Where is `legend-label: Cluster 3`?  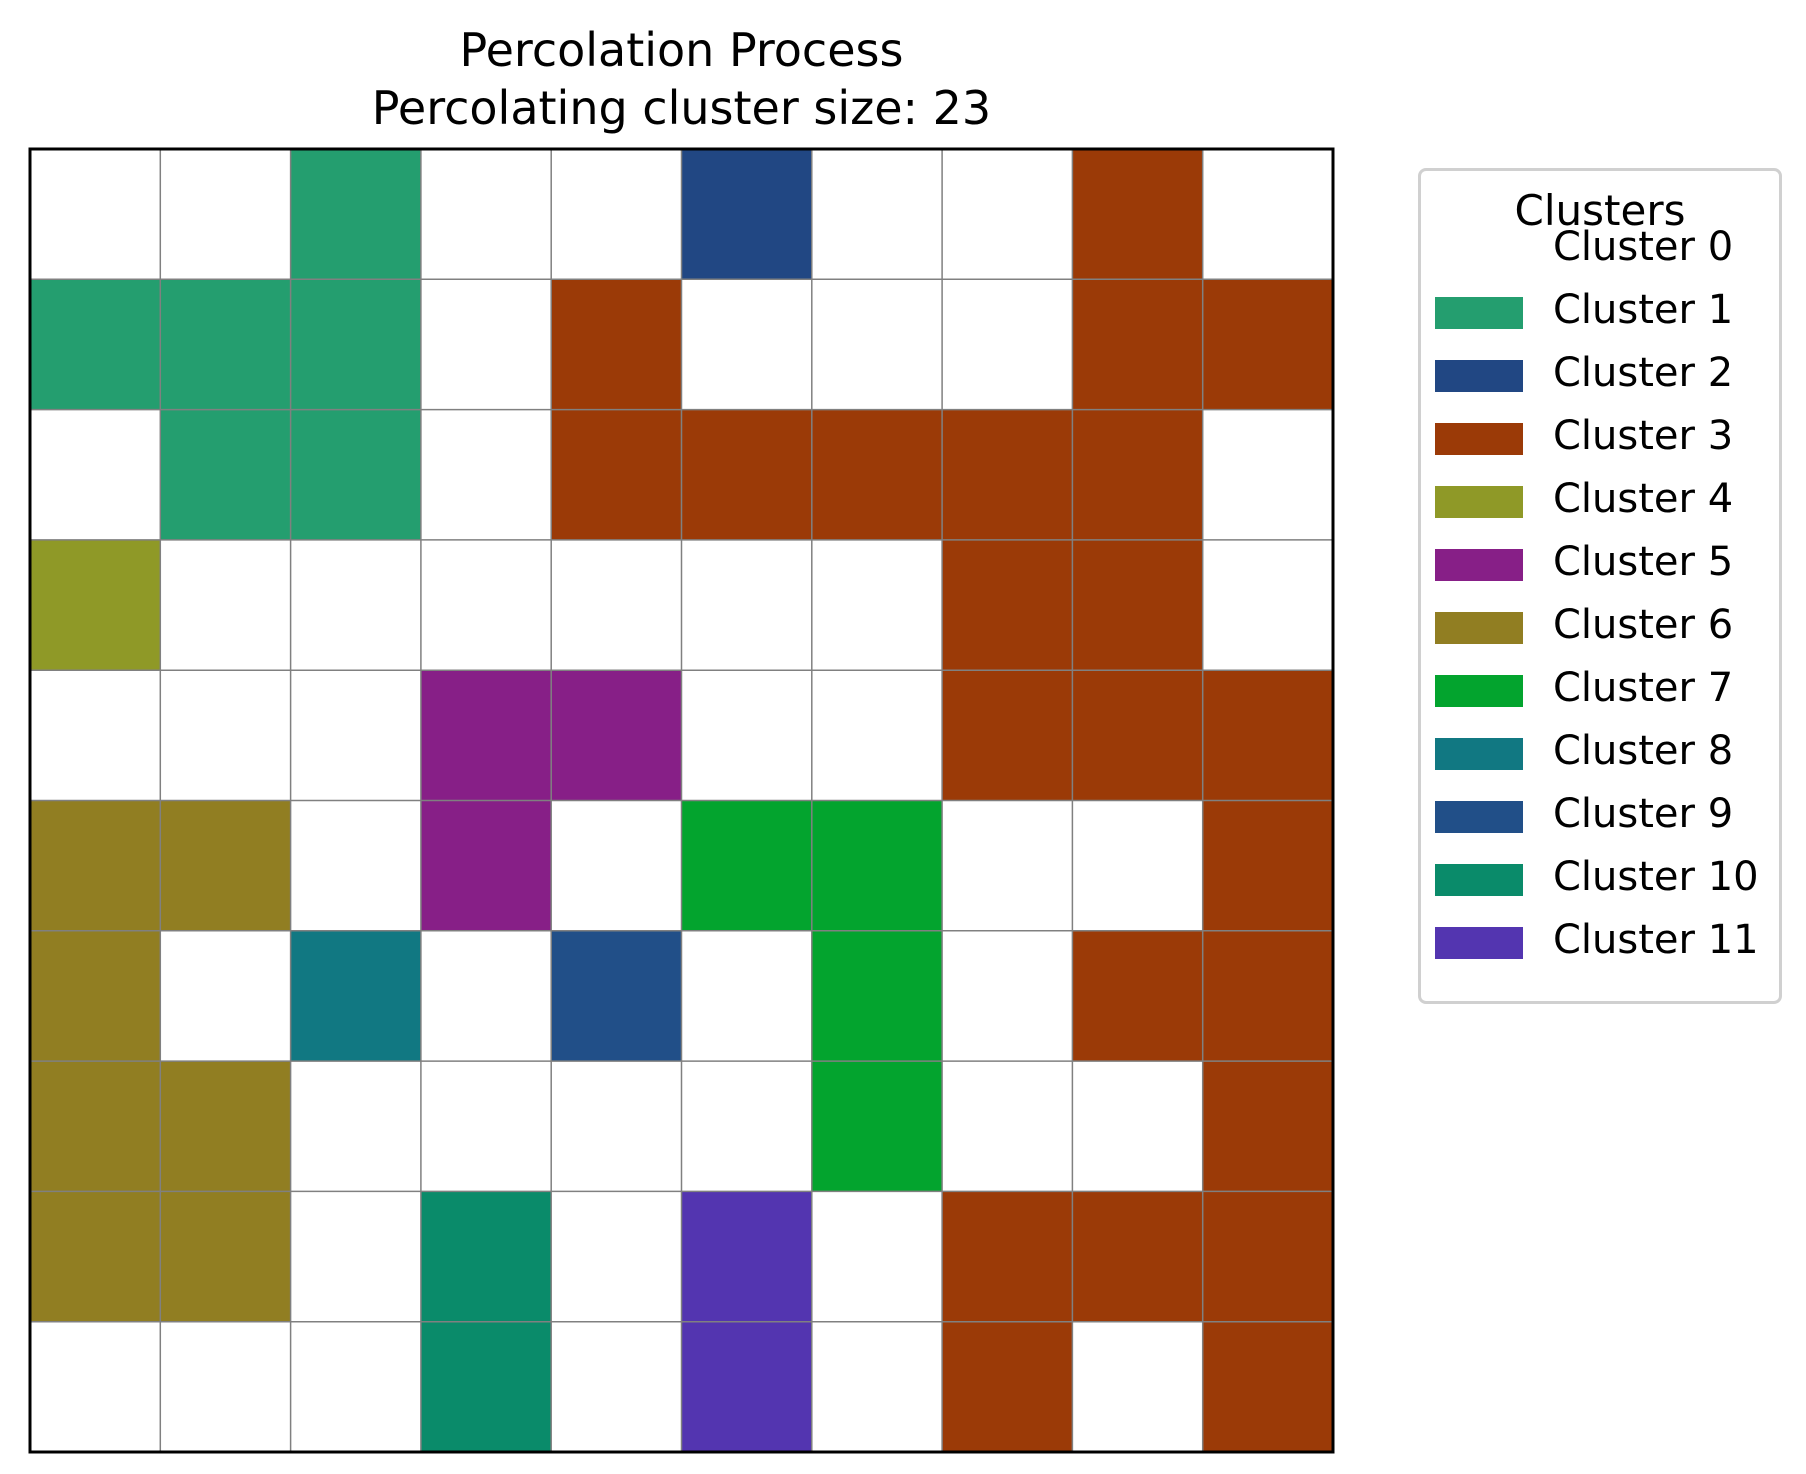
legend-label: Cluster 3 is located at coordinates (1643, 436).